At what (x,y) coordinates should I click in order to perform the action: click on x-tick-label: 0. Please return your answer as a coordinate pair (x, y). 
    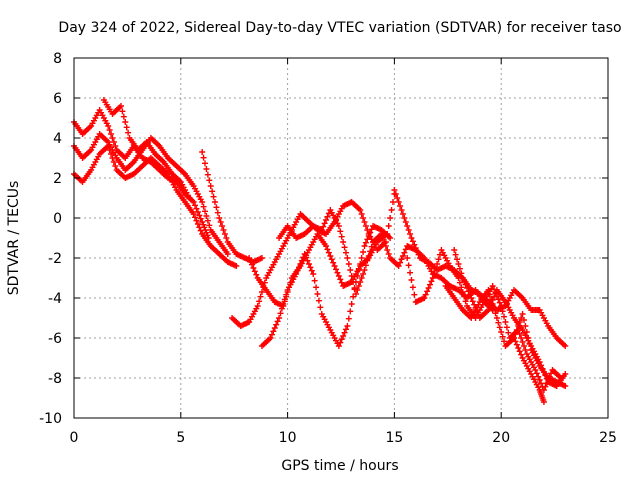
    Looking at the image, I should click on (74, 438).